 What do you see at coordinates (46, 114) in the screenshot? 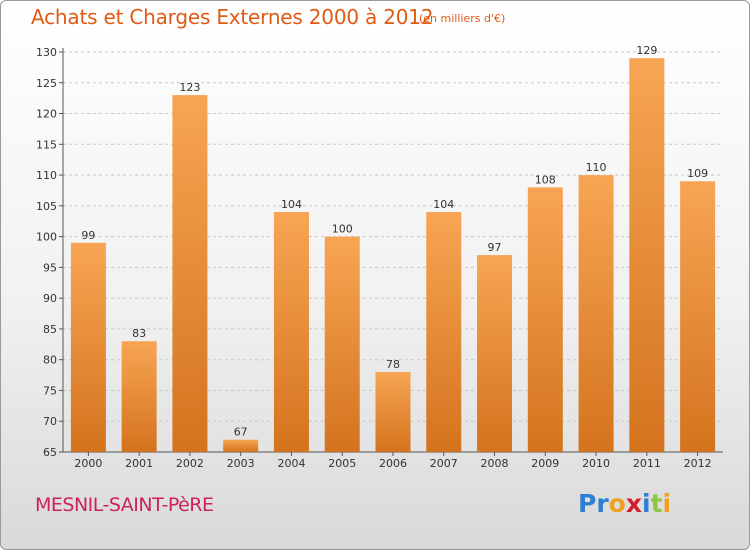
I see `y-tick-label: 120` at bounding box center [46, 114].